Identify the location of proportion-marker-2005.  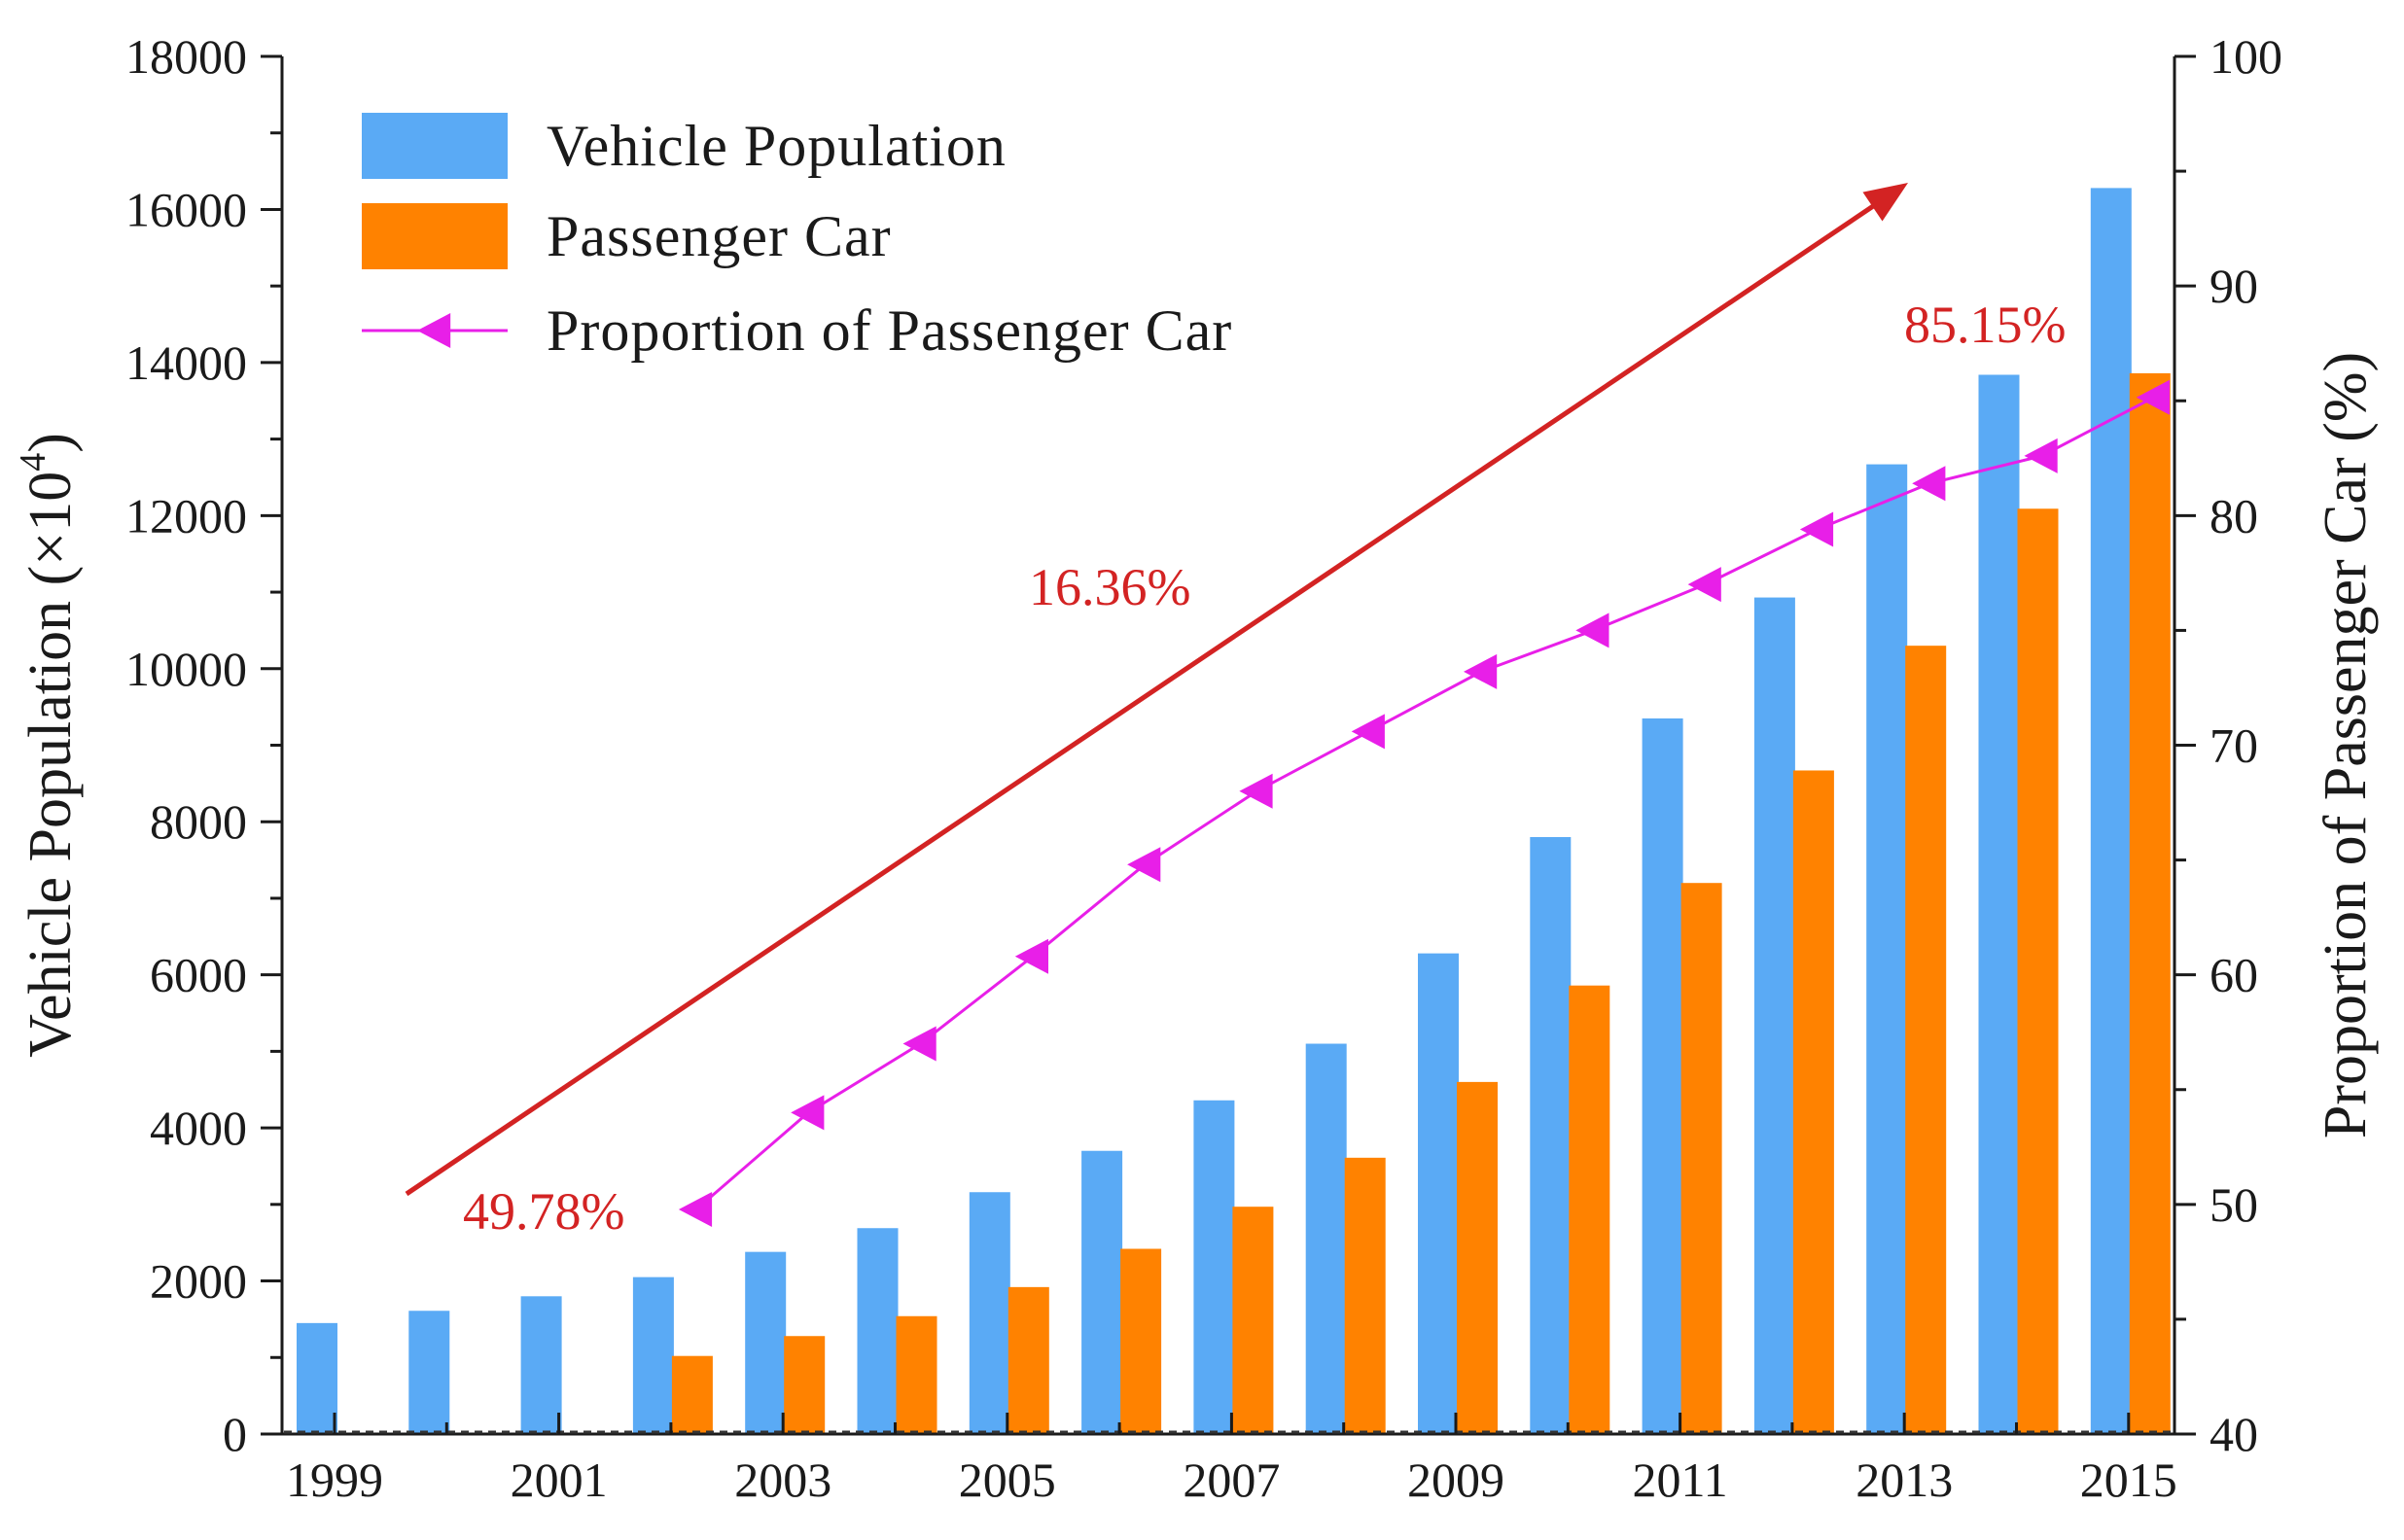
(1031, 956).